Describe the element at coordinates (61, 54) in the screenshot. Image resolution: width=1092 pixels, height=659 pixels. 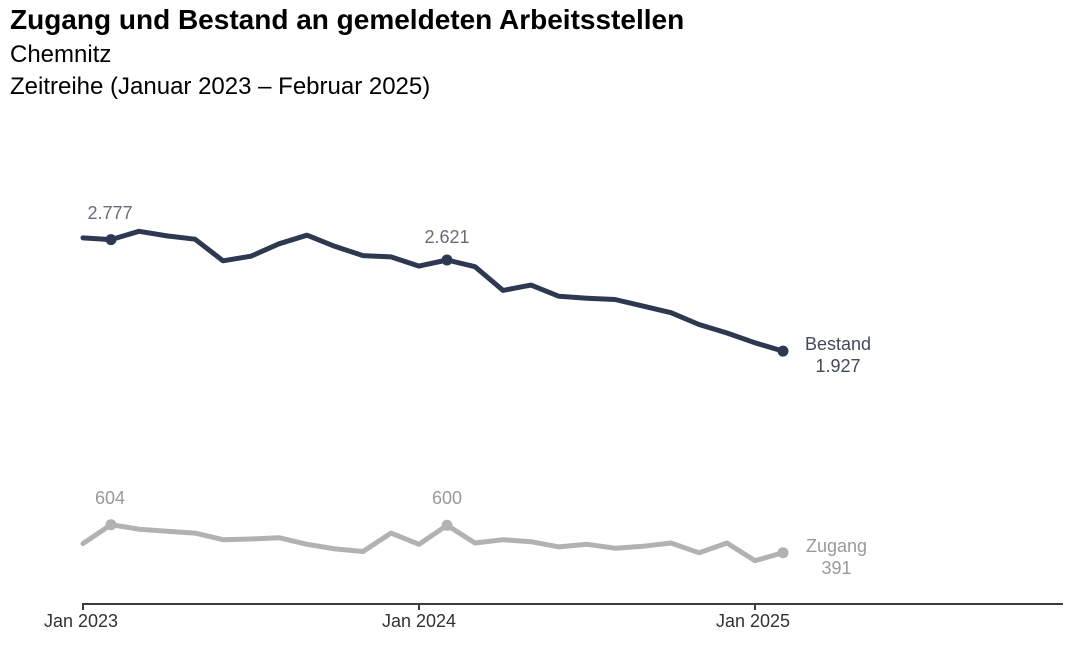
I see `chart-region-subtitle: Chemnitz` at that location.